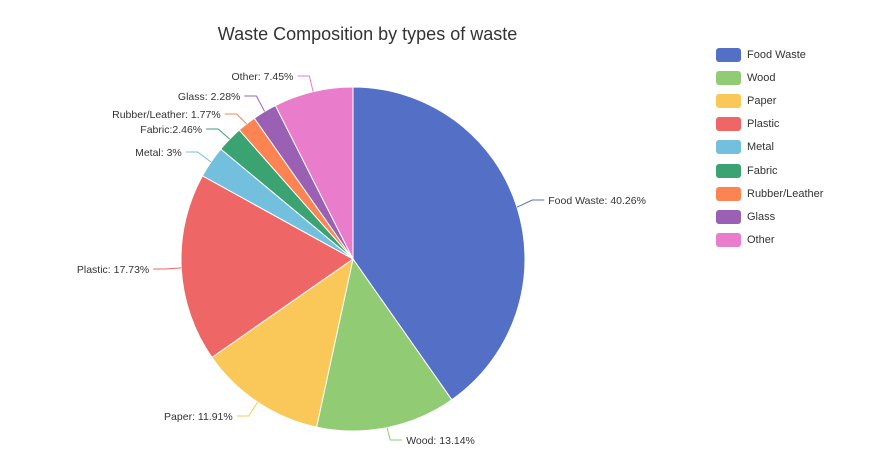  What do you see at coordinates (171, 130) in the screenshot?
I see `data-label-fabric: Fabric:2.46%` at bounding box center [171, 130].